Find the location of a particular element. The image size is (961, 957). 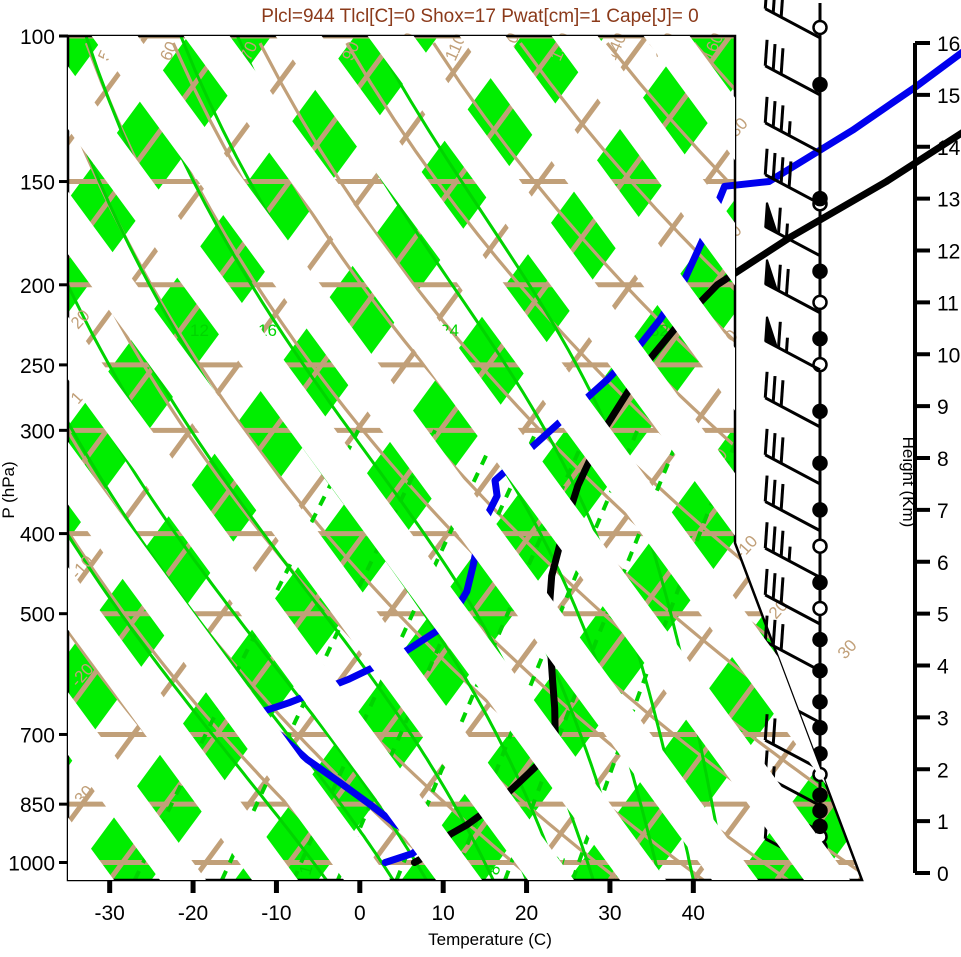

pressure-tick-label: 200 is located at coordinates (37, 286).